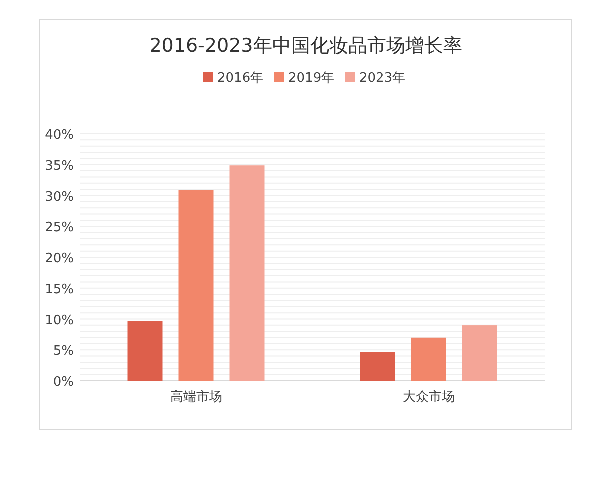 Image resolution: width=600 pixels, height=482 pixels. I want to click on legend-label: 2019年, so click(311, 78).